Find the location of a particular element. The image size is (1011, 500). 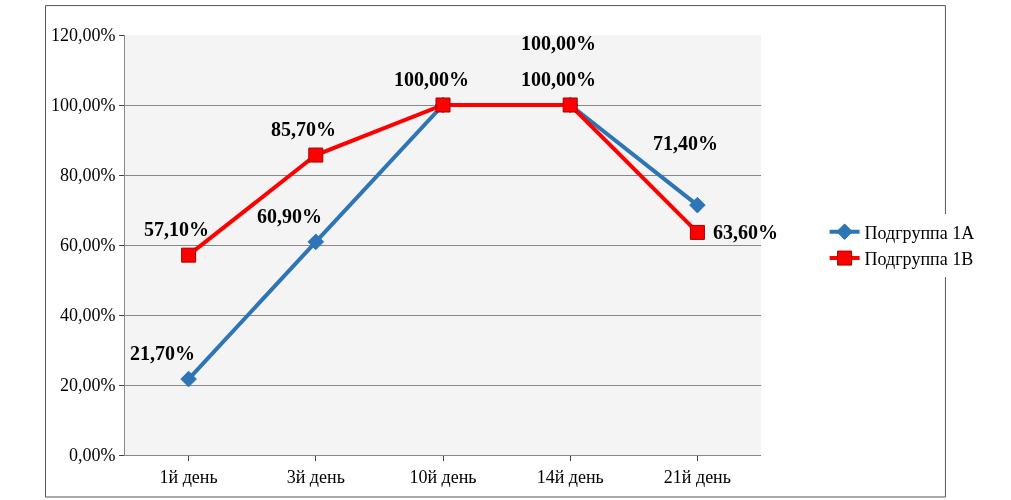

y-tick-label: 40,00% is located at coordinates (87, 315).